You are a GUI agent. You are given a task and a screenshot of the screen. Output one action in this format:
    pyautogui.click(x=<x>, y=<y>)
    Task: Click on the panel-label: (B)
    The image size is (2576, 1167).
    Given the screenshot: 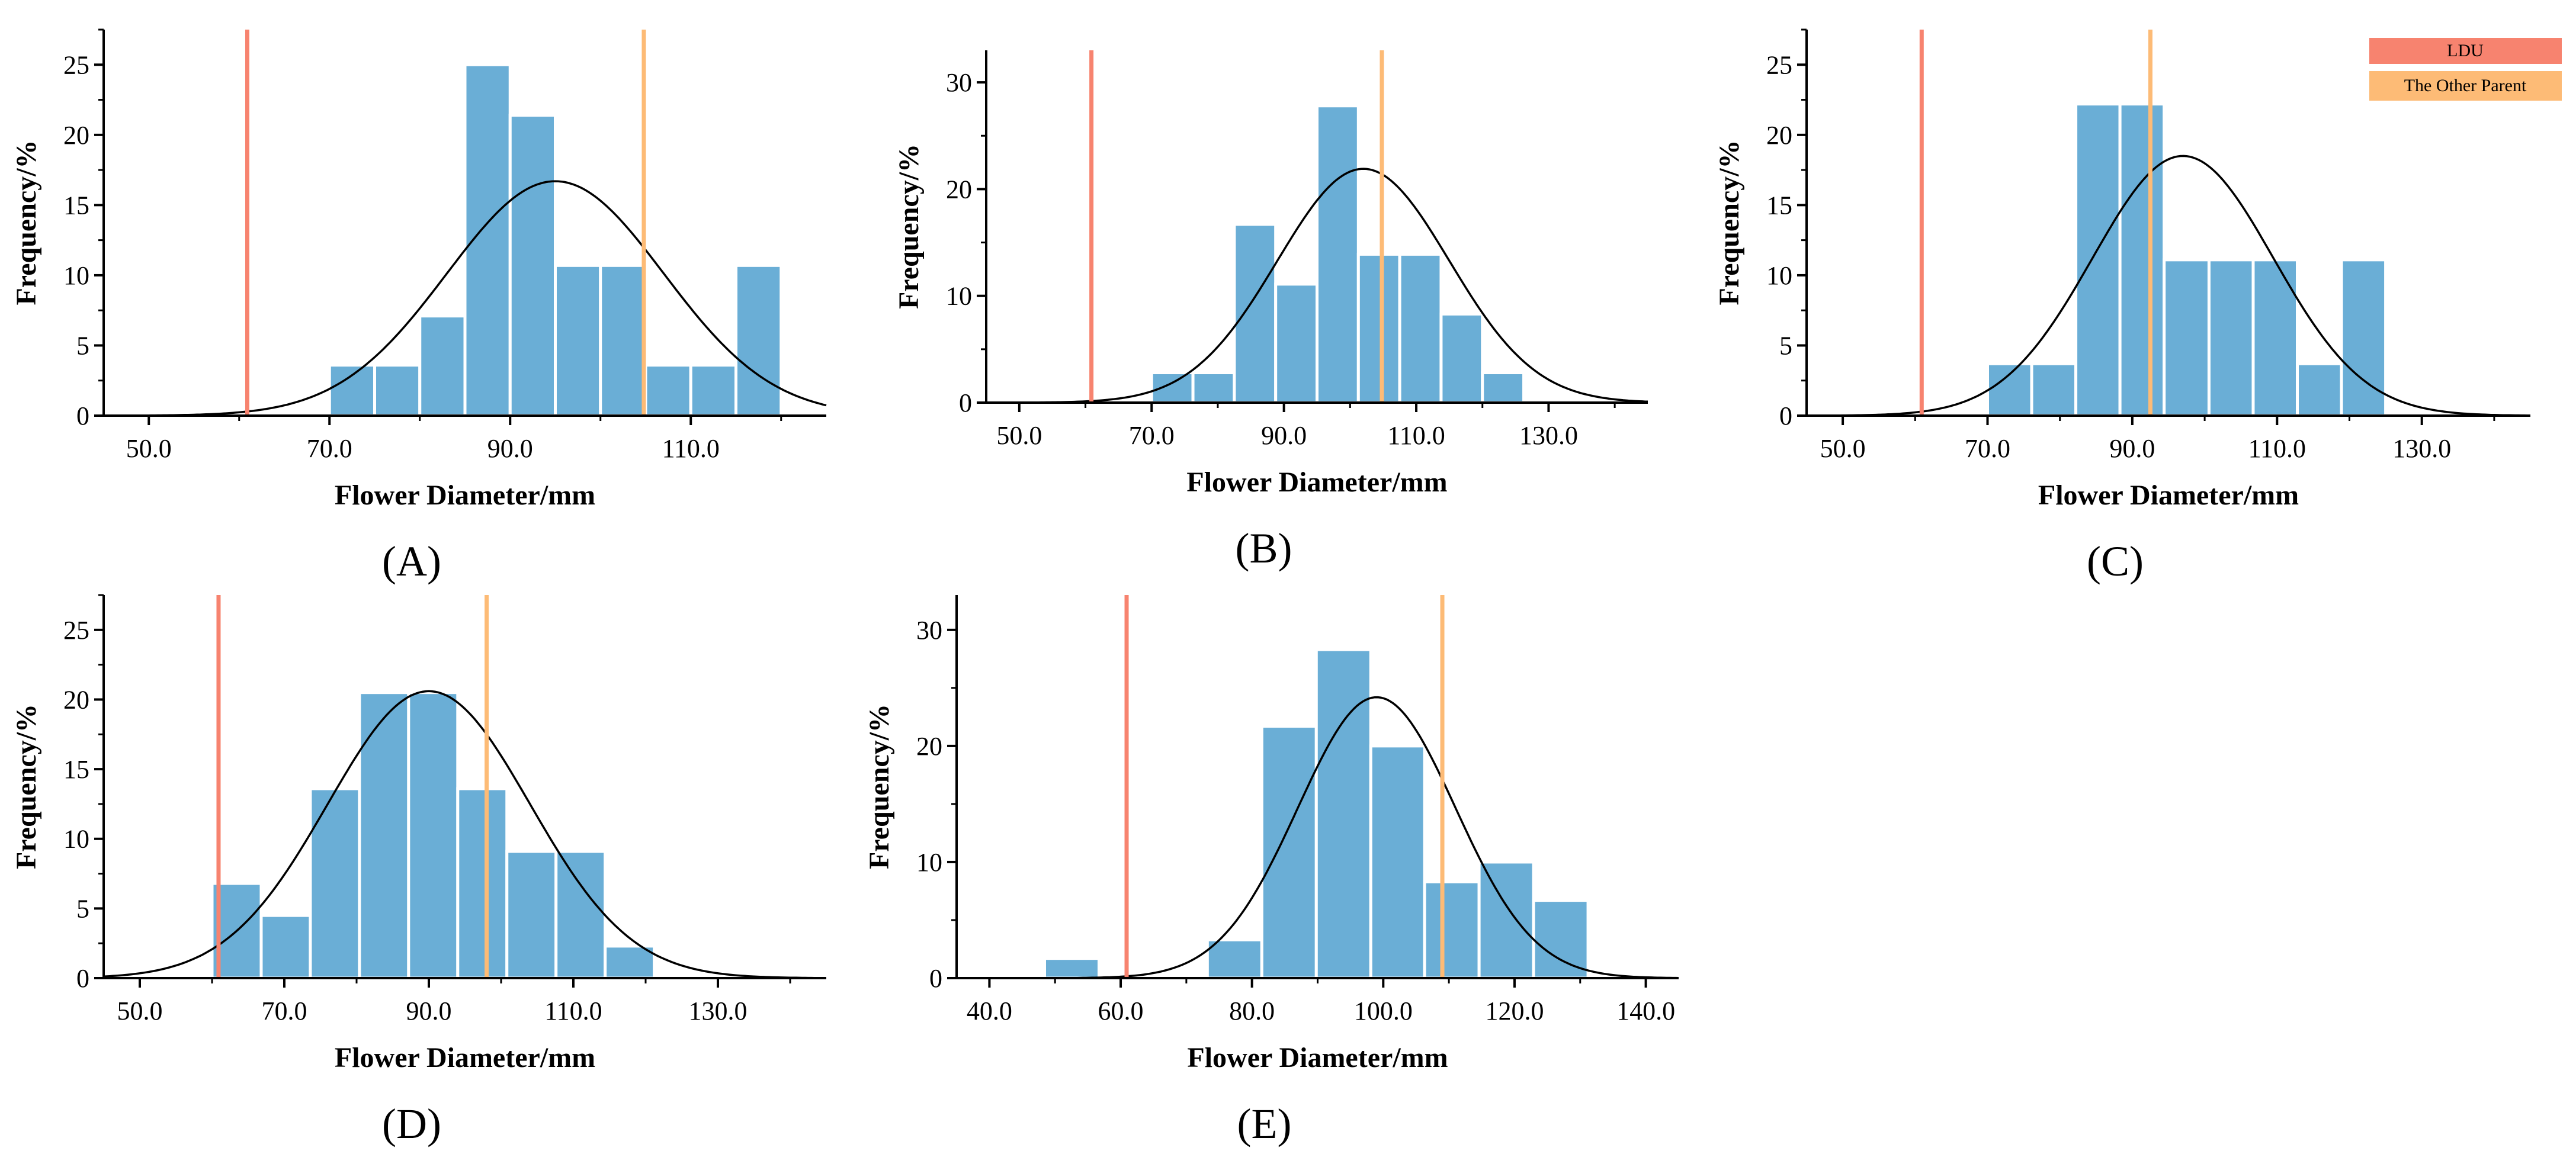 What is the action you would take?
    pyautogui.click(x=1264, y=548)
    